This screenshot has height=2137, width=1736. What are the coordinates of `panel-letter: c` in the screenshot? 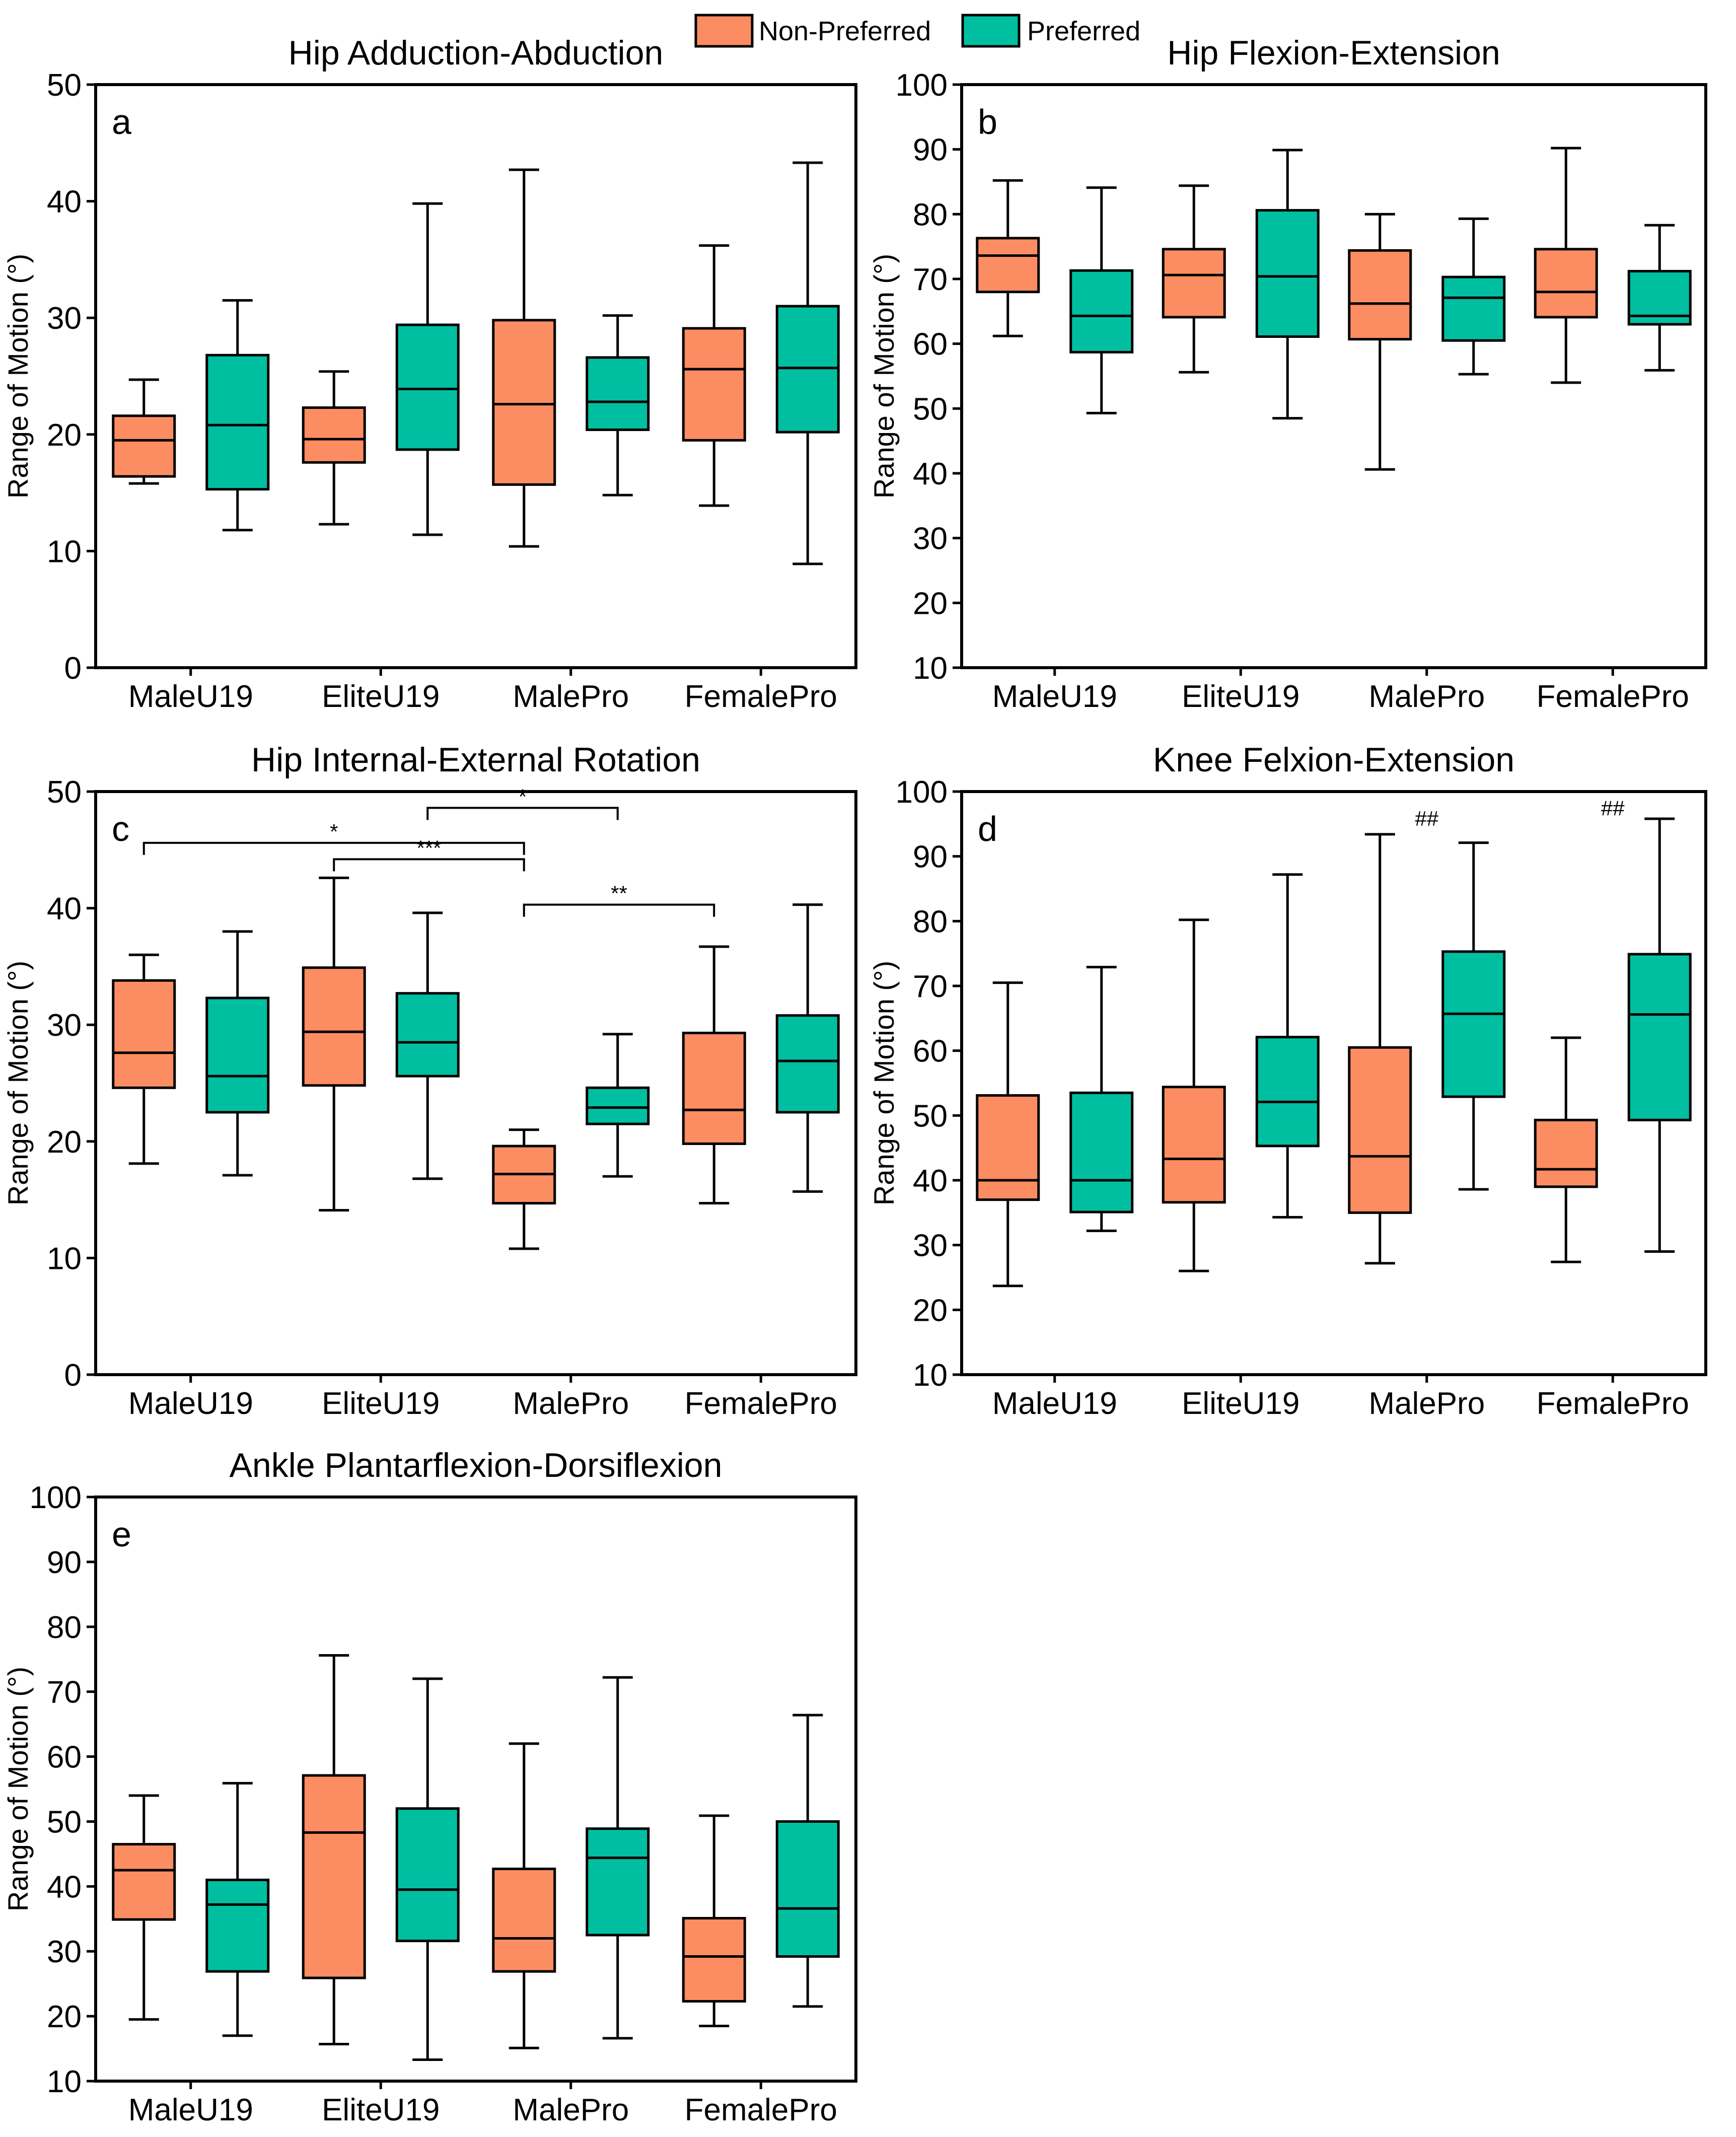 It's located at (121, 829).